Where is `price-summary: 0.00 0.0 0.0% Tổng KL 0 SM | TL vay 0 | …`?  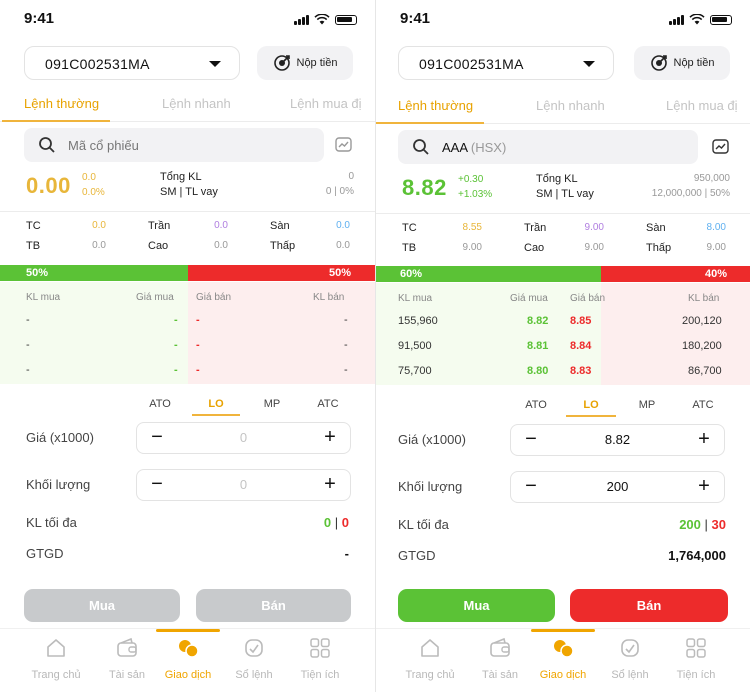
price-summary: 0.00 0.0 0.0% Tổng KL 0 SM | TL vay 0 | … is located at coordinates (189, 188).